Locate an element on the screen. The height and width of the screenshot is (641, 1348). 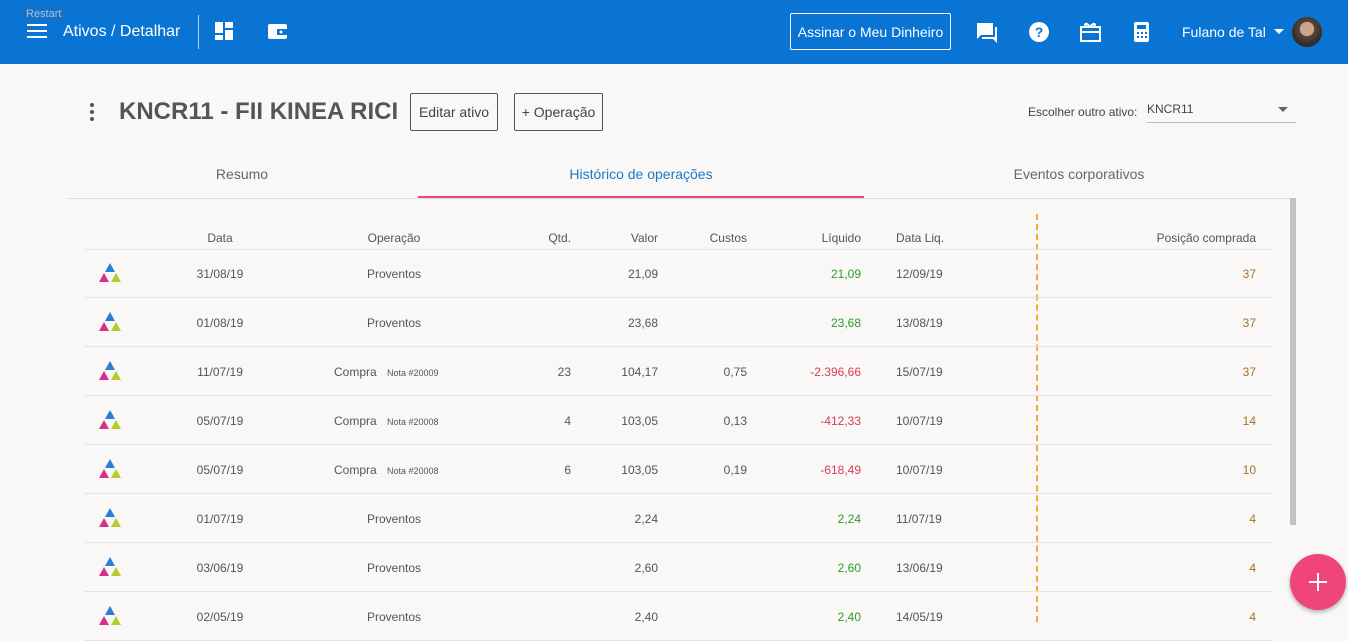
cell-date: 03/06/19 is located at coordinates (220, 568).